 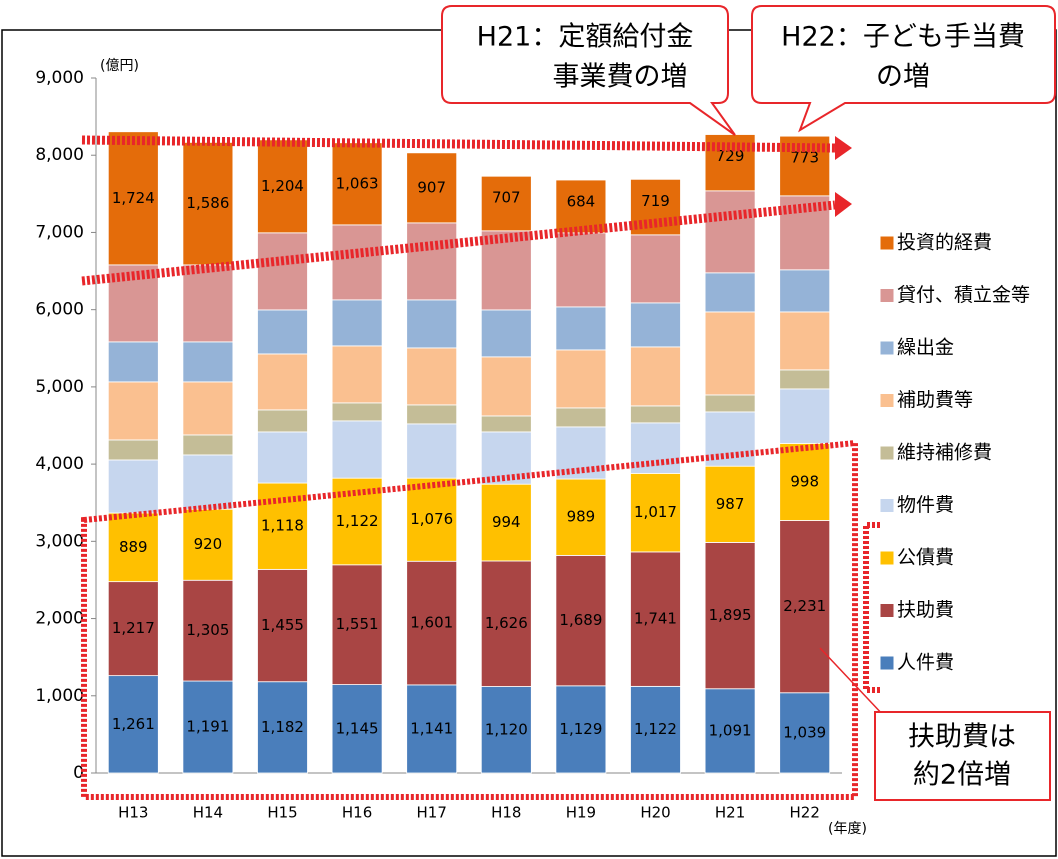 I want to click on value-label: 998, so click(x=804, y=481).